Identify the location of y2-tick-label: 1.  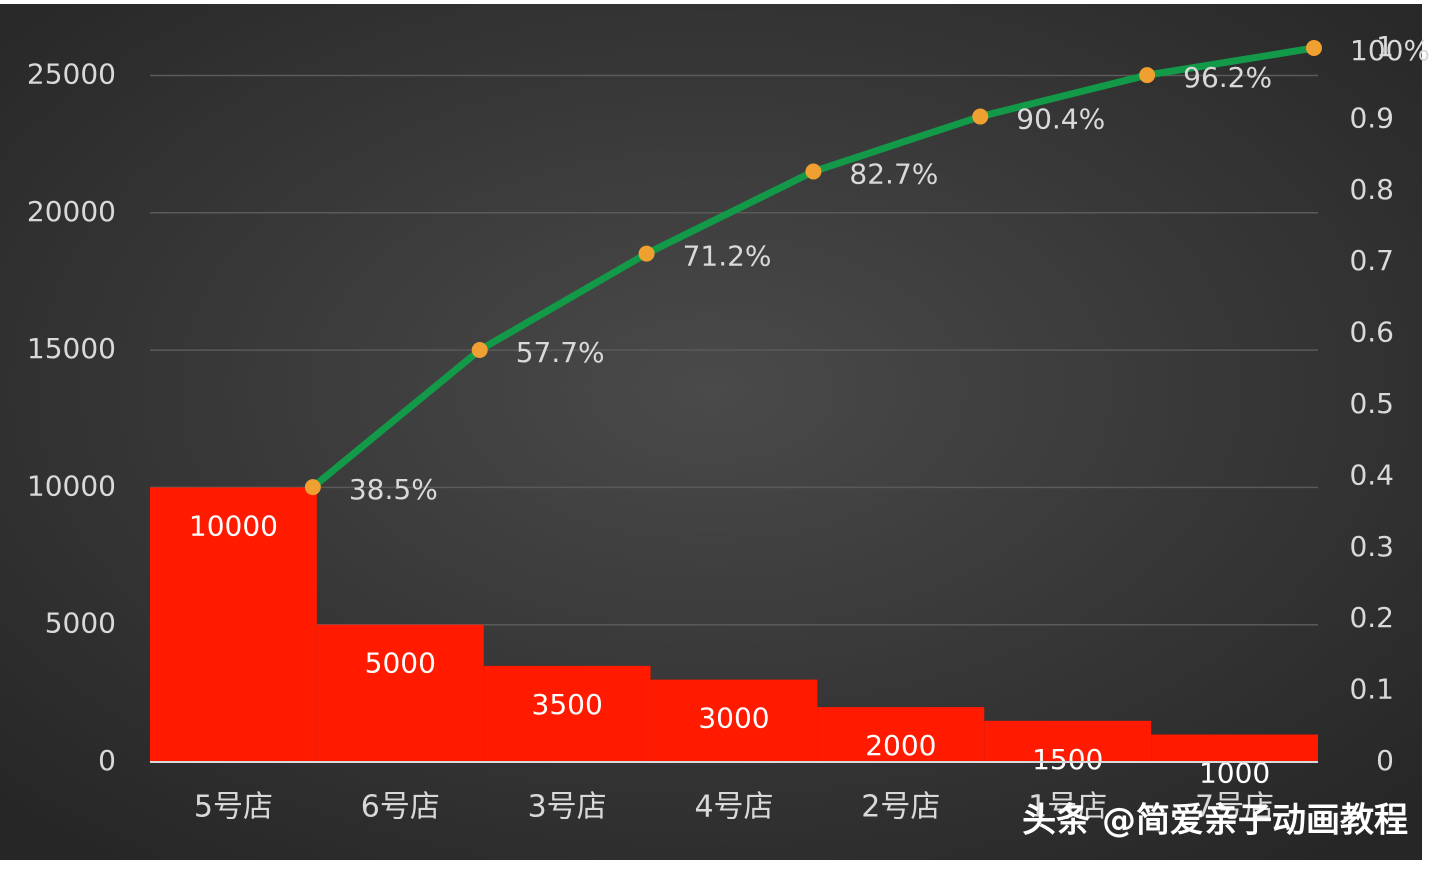
(1385, 46).